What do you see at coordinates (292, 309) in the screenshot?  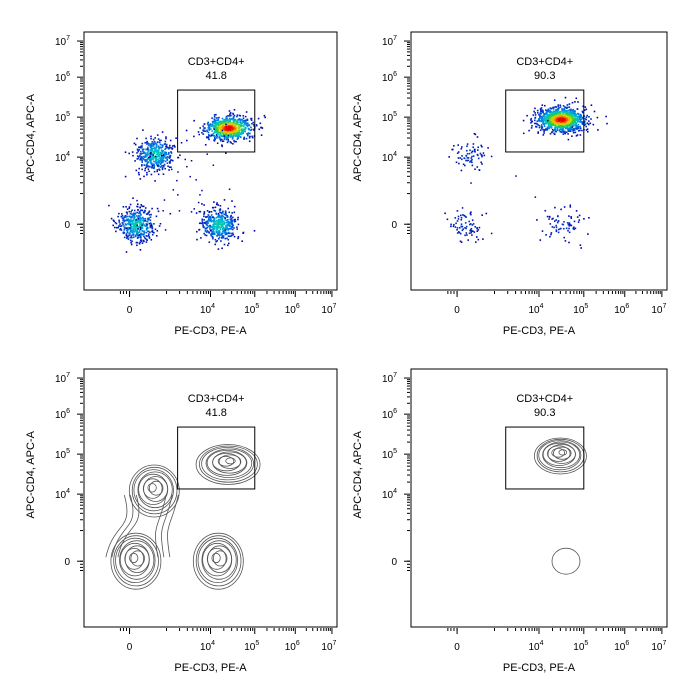 I see `x-tick-label: 106` at bounding box center [292, 309].